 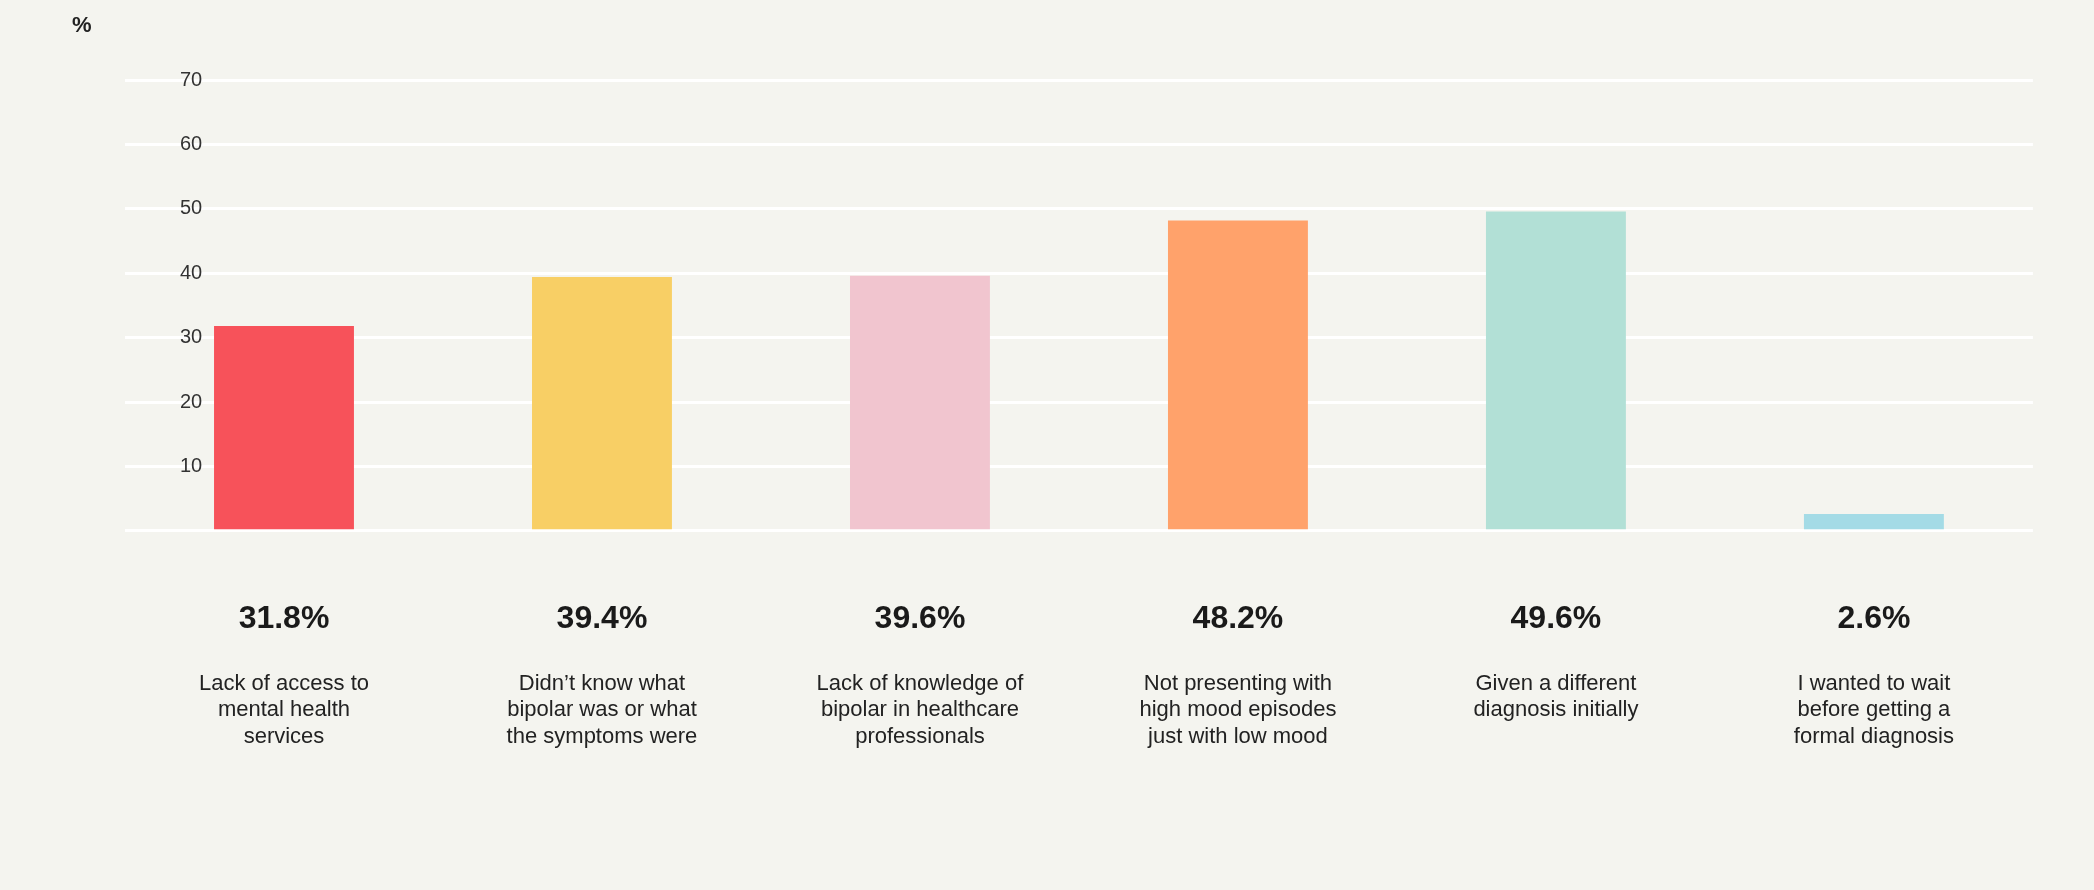 What do you see at coordinates (1238, 709) in the screenshot?
I see `x-tick-label: Not presenting with high mood episodes just with low mood` at bounding box center [1238, 709].